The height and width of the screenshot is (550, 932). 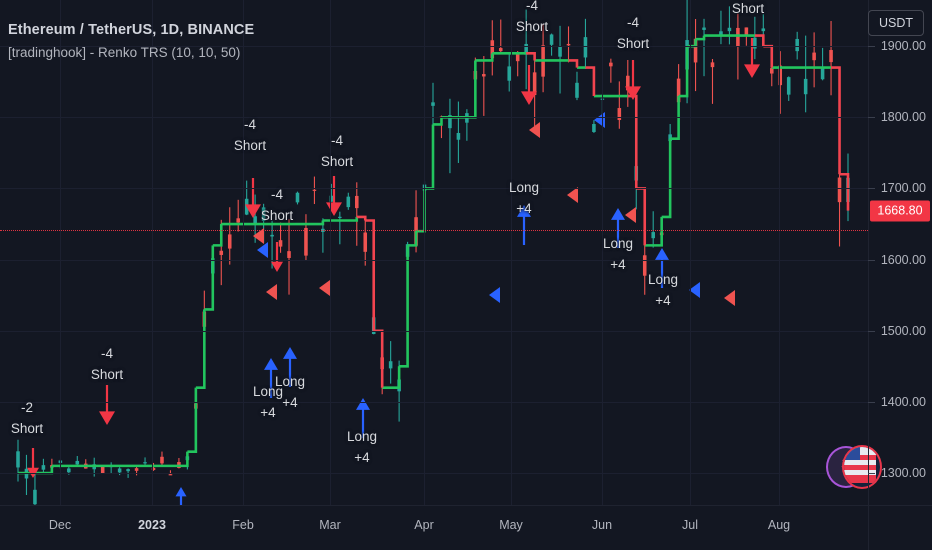 I want to click on signal-label-short-6: -4 Short, so click(x=532, y=19).